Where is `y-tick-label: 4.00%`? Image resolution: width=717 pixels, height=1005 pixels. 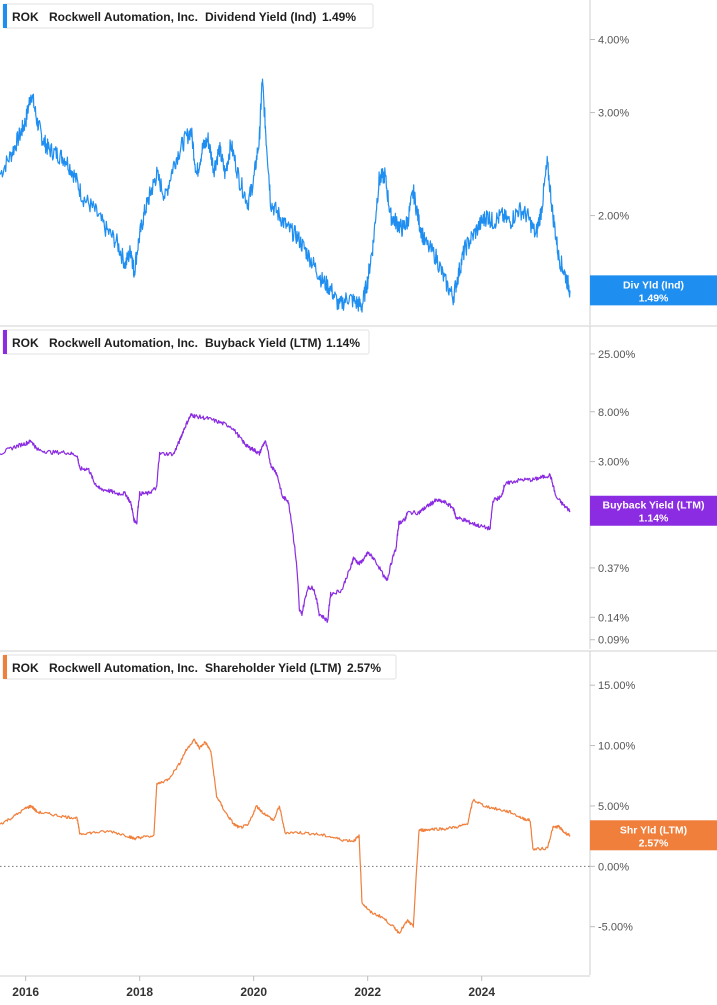
y-tick-label: 4.00% is located at coordinates (613, 41).